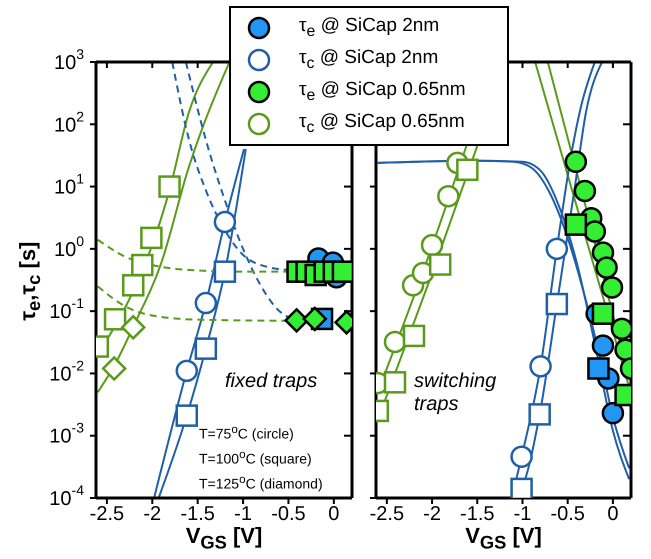  I want to click on y-tick-label: 10$^{3}$, so click(69, 60).